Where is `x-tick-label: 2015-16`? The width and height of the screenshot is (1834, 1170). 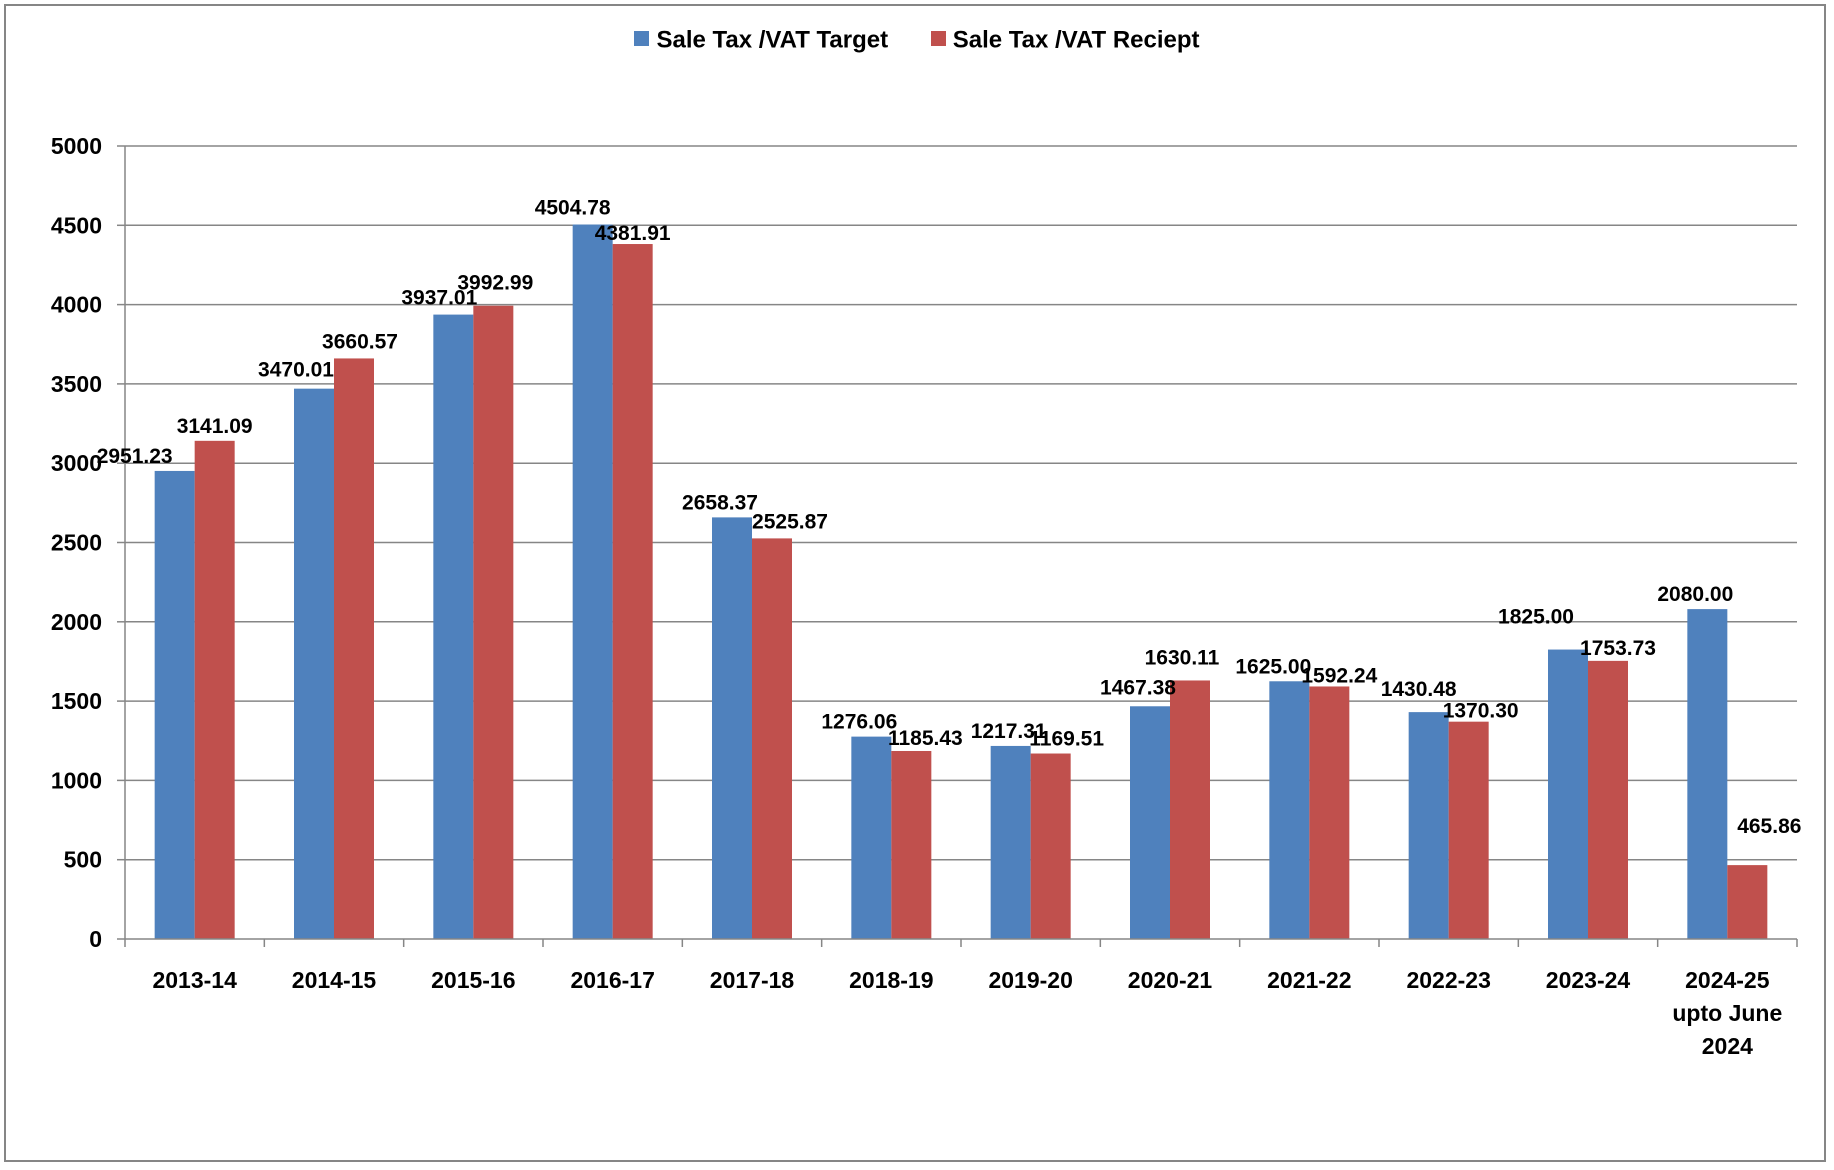
x-tick-label: 2015-16 is located at coordinates (473, 980).